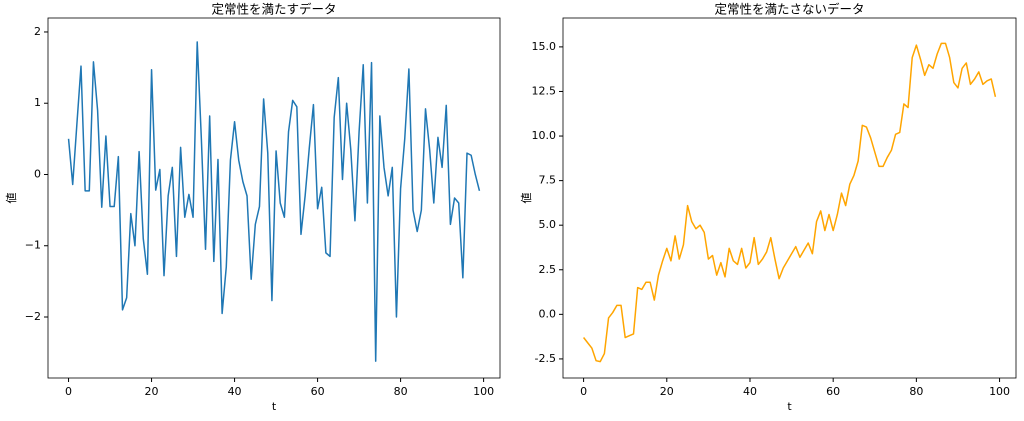  Describe the element at coordinates (548, 313) in the screenshot. I see `y-tick-label: 0.0` at that location.